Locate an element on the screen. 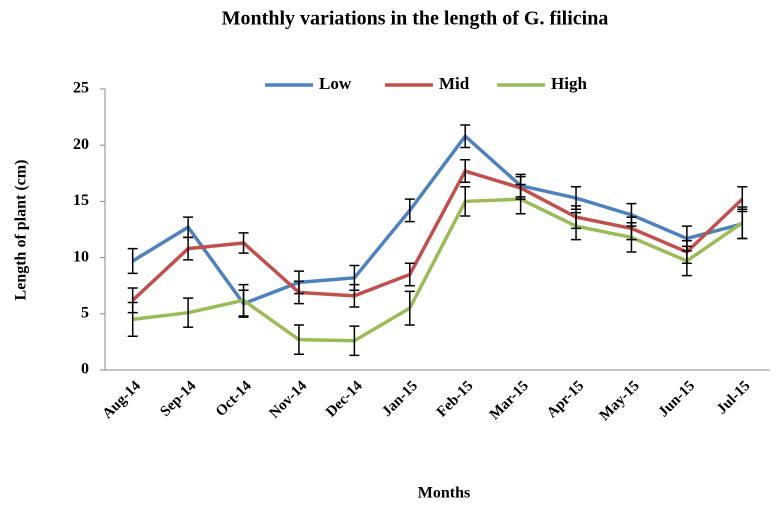 This screenshot has height=509, width=777. y-tick-label: 0 is located at coordinates (85, 369).